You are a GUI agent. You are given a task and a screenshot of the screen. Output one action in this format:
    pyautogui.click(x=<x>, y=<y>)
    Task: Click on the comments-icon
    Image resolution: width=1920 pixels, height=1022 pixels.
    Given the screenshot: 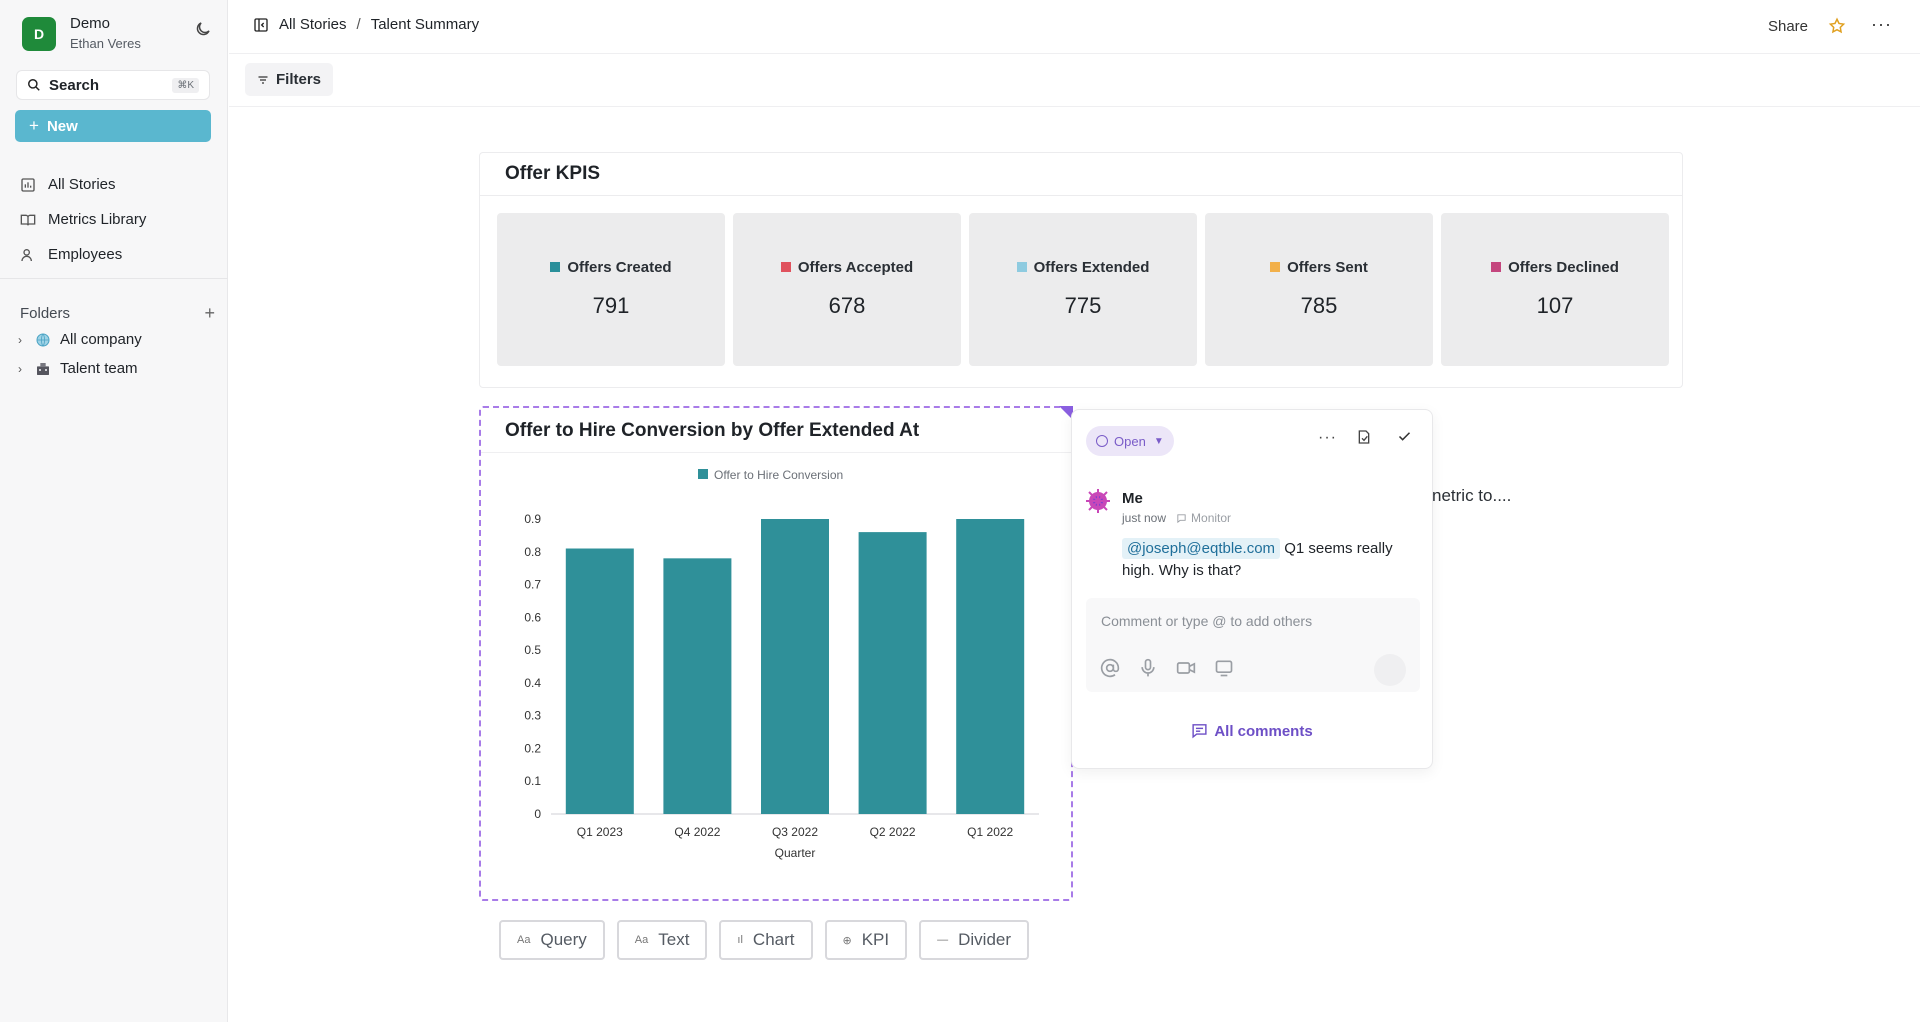 What is the action you would take?
    pyautogui.click(x=1199, y=731)
    